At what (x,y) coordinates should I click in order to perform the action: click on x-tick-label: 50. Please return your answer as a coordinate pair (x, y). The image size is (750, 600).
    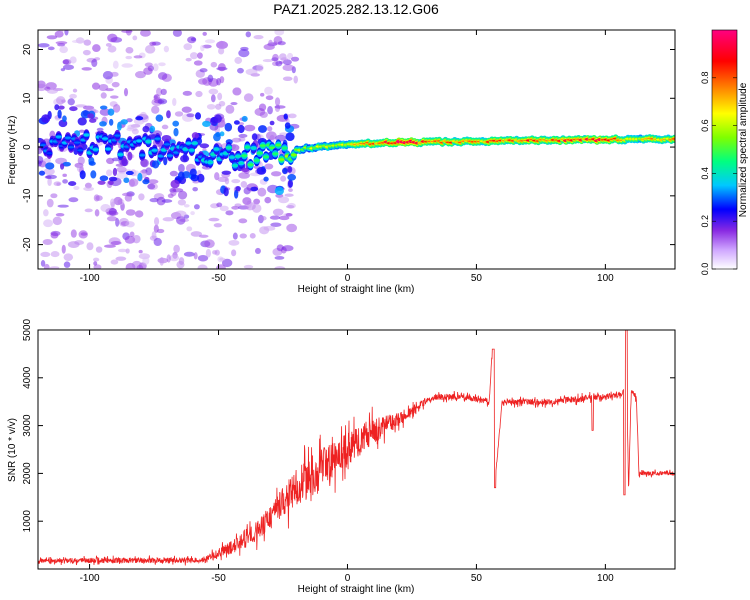
    Looking at the image, I should click on (477, 578).